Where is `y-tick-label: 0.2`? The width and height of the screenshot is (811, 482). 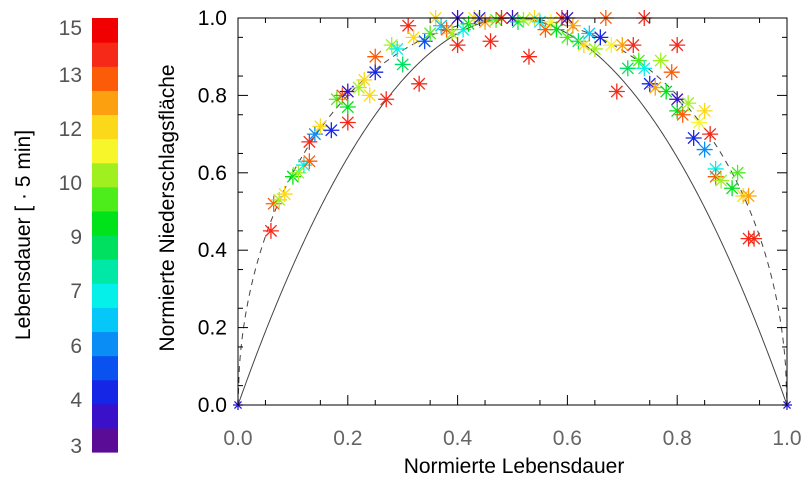
y-tick-label: 0.2 is located at coordinates (212, 328).